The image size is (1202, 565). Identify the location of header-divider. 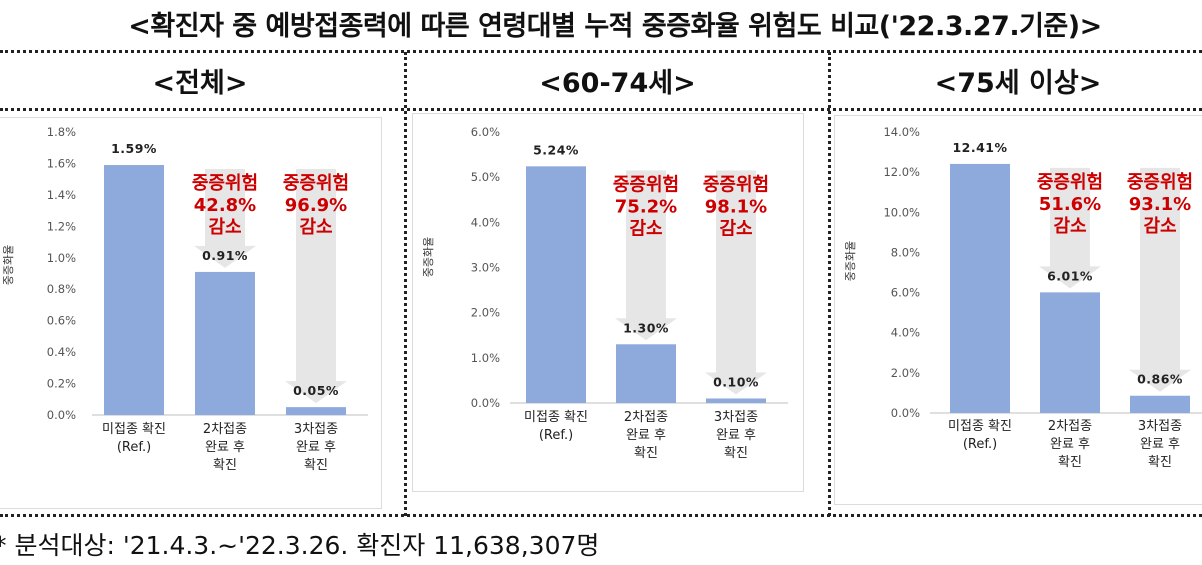
(601, 109).